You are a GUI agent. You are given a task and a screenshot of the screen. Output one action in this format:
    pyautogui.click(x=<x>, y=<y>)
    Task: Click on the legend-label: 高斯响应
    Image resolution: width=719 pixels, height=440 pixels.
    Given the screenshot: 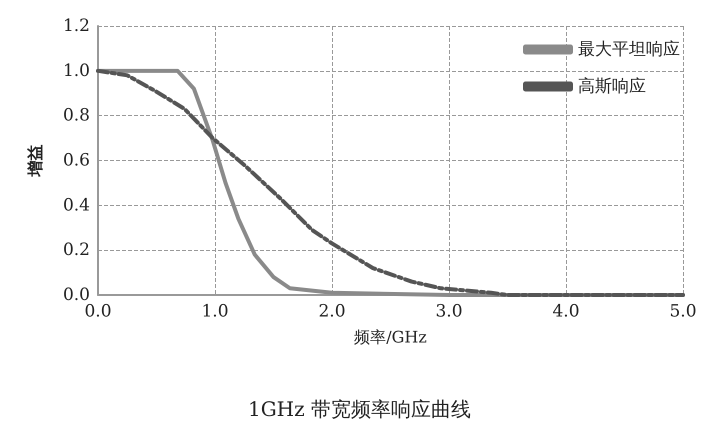 What is the action you would take?
    pyautogui.click(x=612, y=86)
    